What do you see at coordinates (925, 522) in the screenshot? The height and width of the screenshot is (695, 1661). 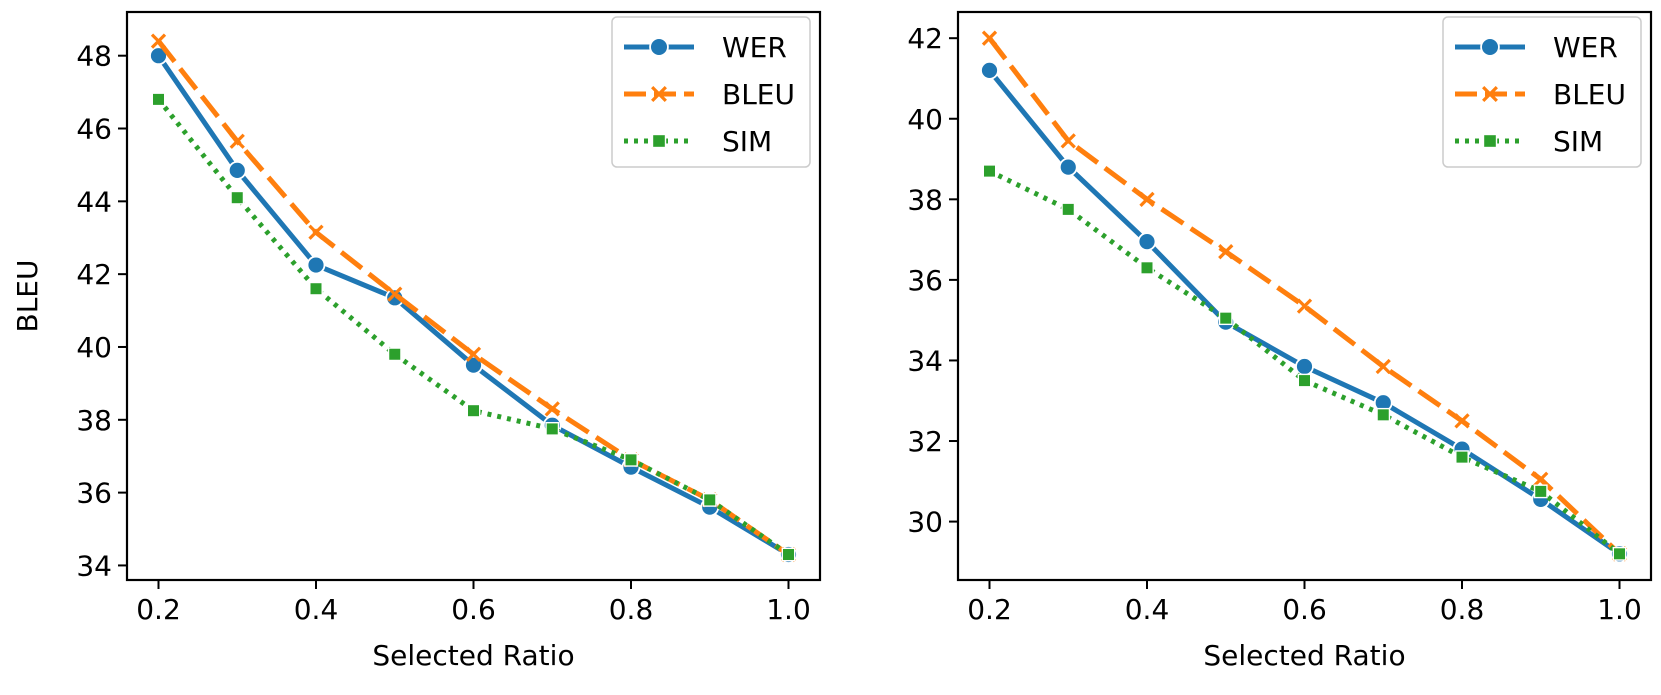 I see `y-tick-label: 30` at bounding box center [925, 522].